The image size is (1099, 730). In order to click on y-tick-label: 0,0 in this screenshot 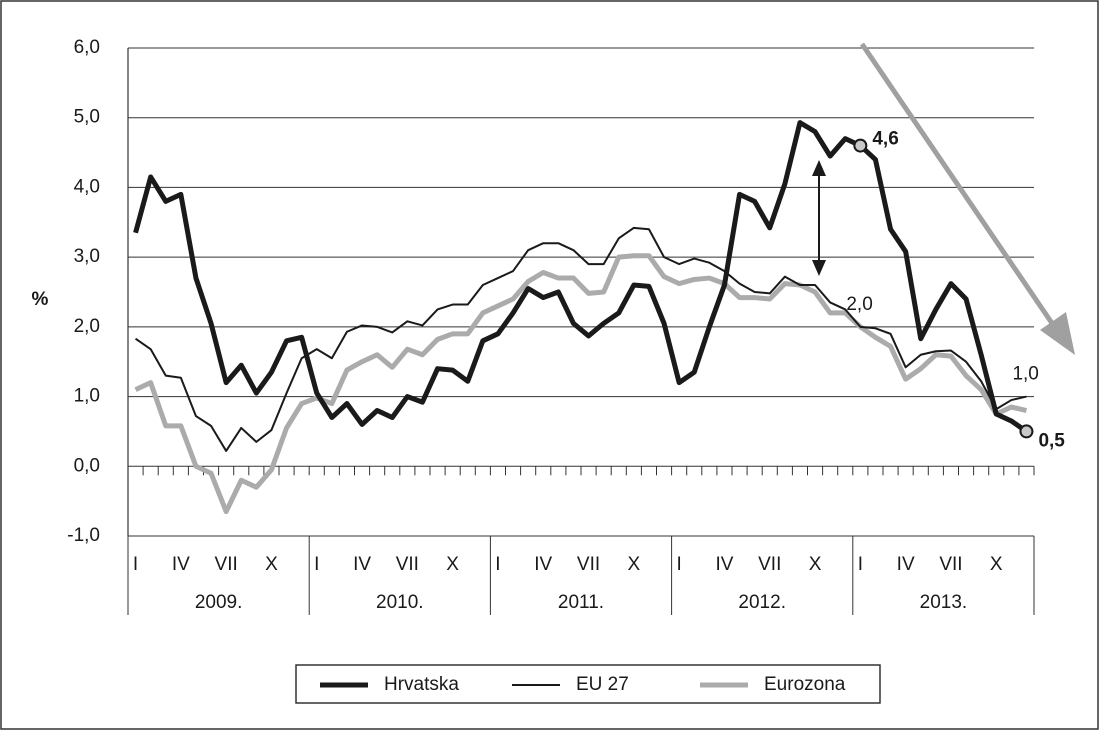, I will do `click(87, 465)`.